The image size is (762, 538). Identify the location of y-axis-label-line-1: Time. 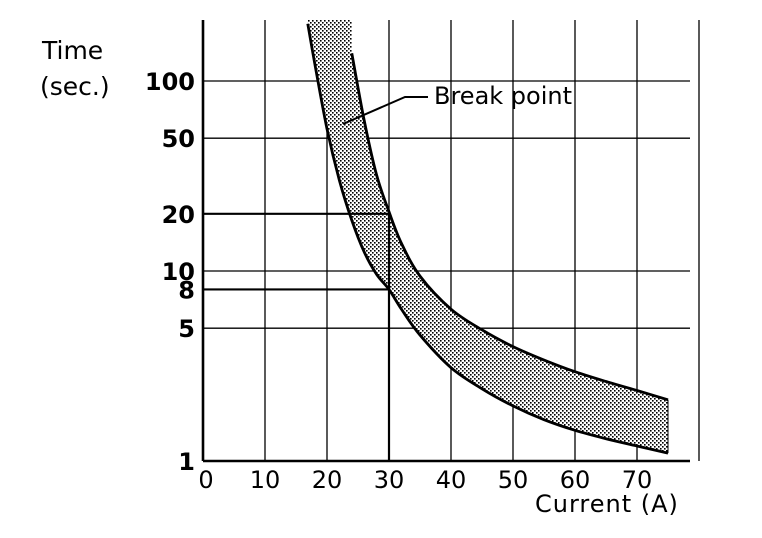
(73, 50).